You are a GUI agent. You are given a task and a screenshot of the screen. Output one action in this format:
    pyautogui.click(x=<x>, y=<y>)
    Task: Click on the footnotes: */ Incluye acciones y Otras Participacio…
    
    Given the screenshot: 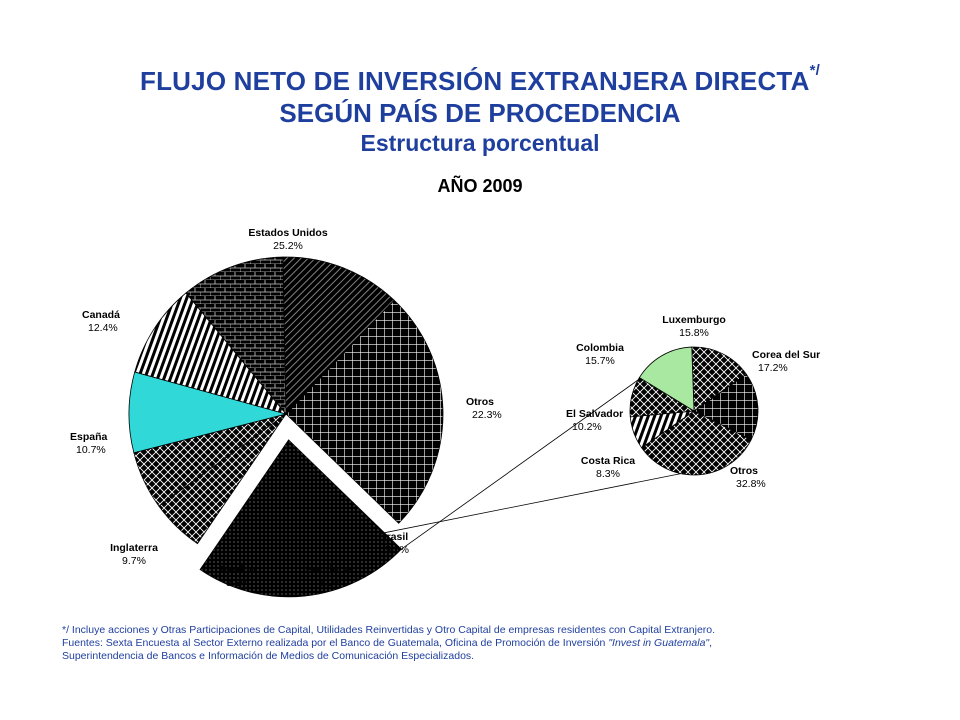 What is the action you would take?
    pyautogui.click(x=472, y=643)
    